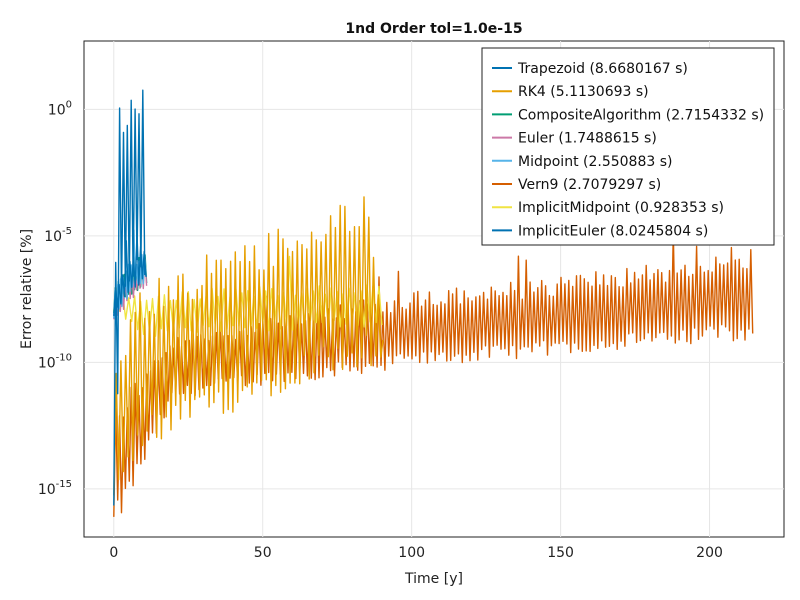 The image size is (800, 600). Describe the element at coordinates (560, 553) in the screenshot. I see `x-tick-label: 150` at that location.